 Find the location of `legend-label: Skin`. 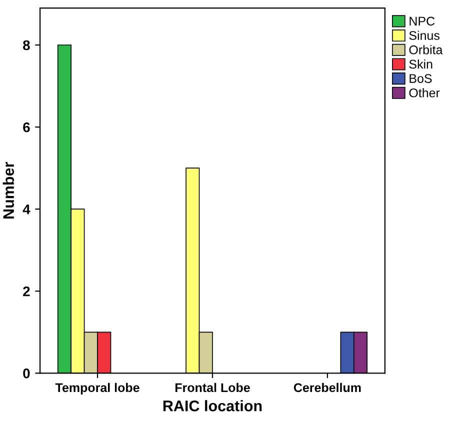

legend-label: Skin is located at coordinates (420, 64).